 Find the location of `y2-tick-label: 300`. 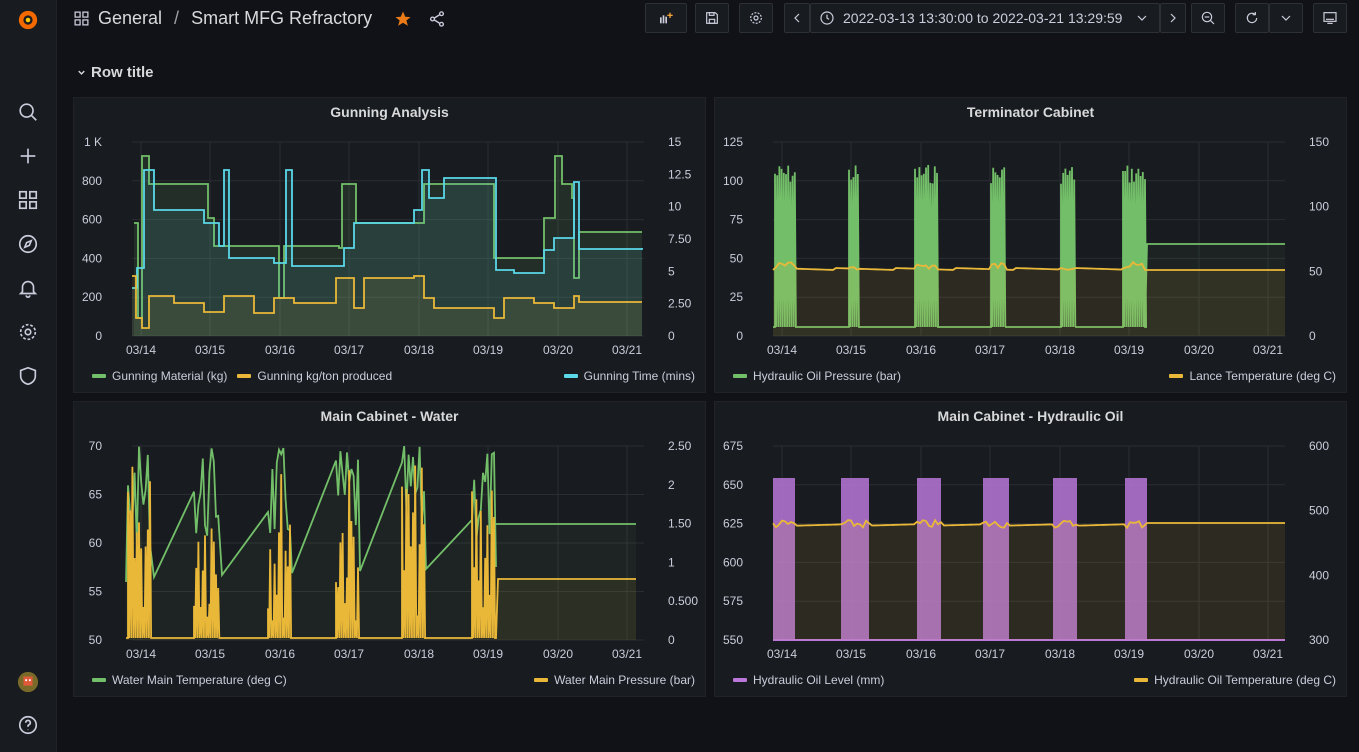

y2-tick-label: 300 is located at coordinates (1319, 640).